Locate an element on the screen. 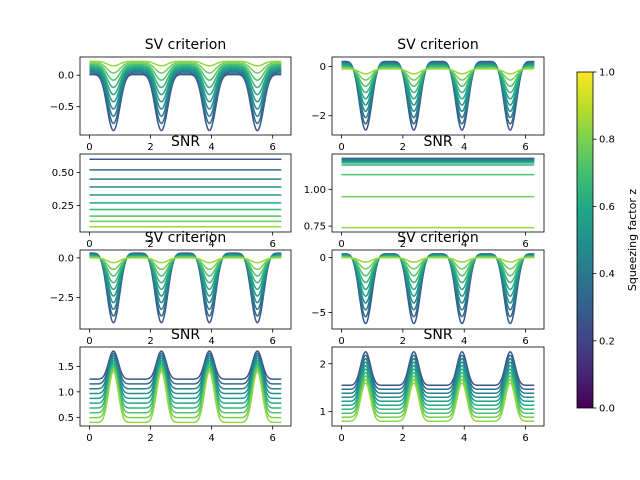 The image size is (640, 480). plot-area: 0 2 4 6 1 2 is located at coordinates (432, 395).